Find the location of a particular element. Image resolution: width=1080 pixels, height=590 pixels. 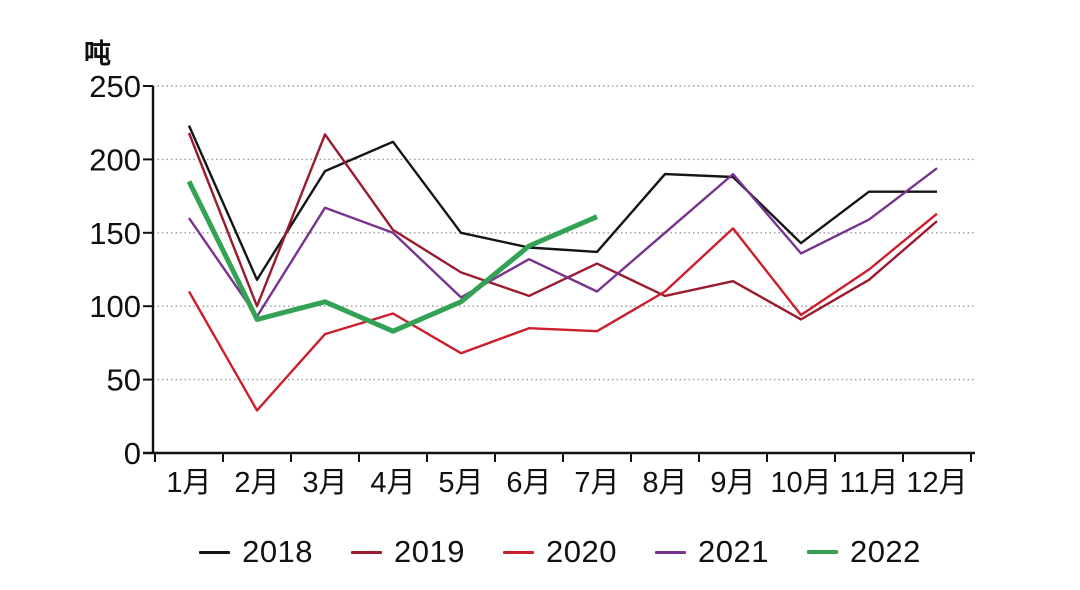

legend-item-2022: 2022 is located at coordinates (863, 552).